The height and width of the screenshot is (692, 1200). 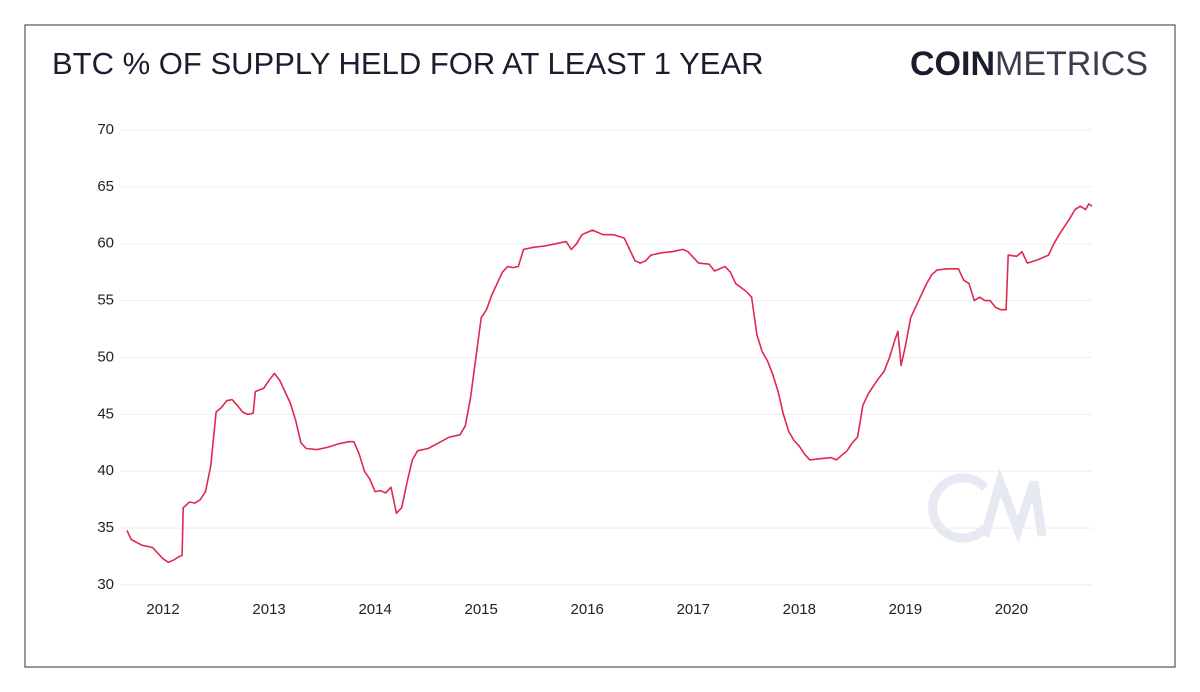 What do you see at coordinates (105, 356) in the screenshot?
I see `y-tick-label: 50` at bounding box center [105, 356].